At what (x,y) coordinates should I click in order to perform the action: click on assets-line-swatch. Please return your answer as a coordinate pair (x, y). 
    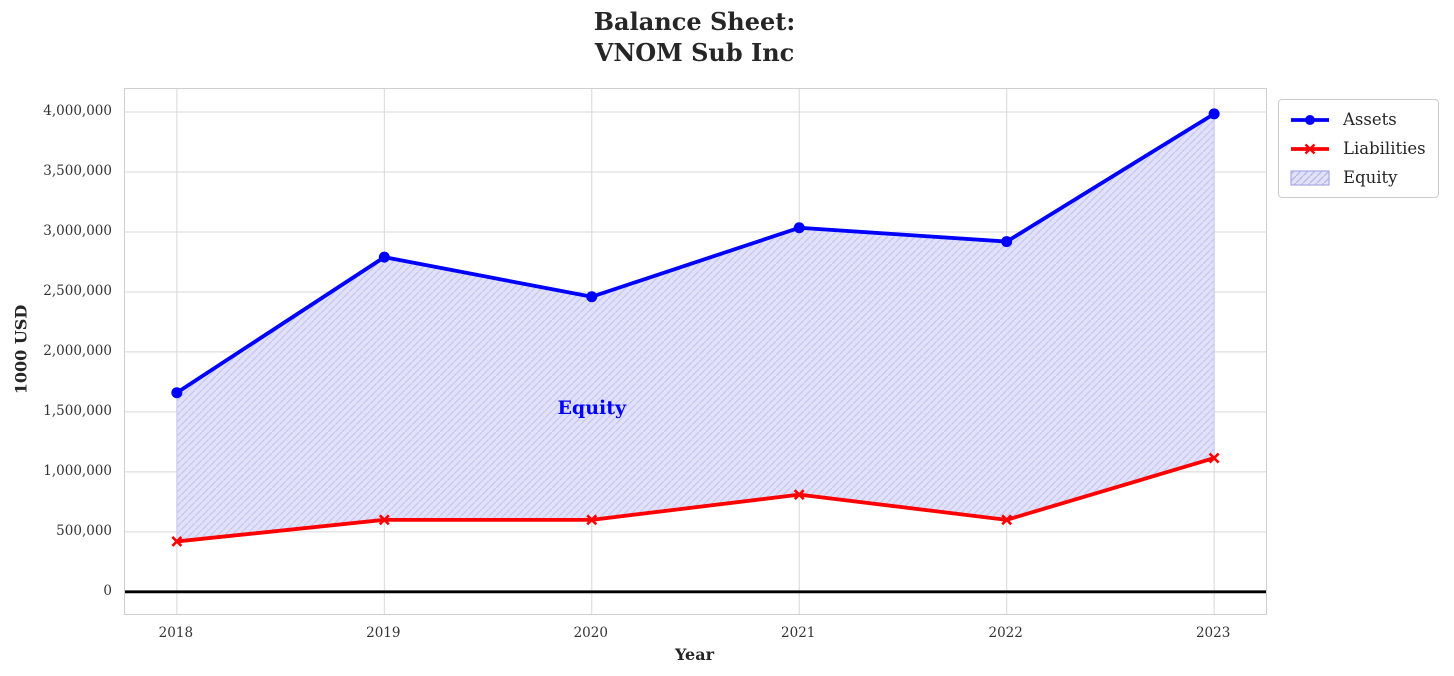
    Looking at the image, I should click on (1310, 119).